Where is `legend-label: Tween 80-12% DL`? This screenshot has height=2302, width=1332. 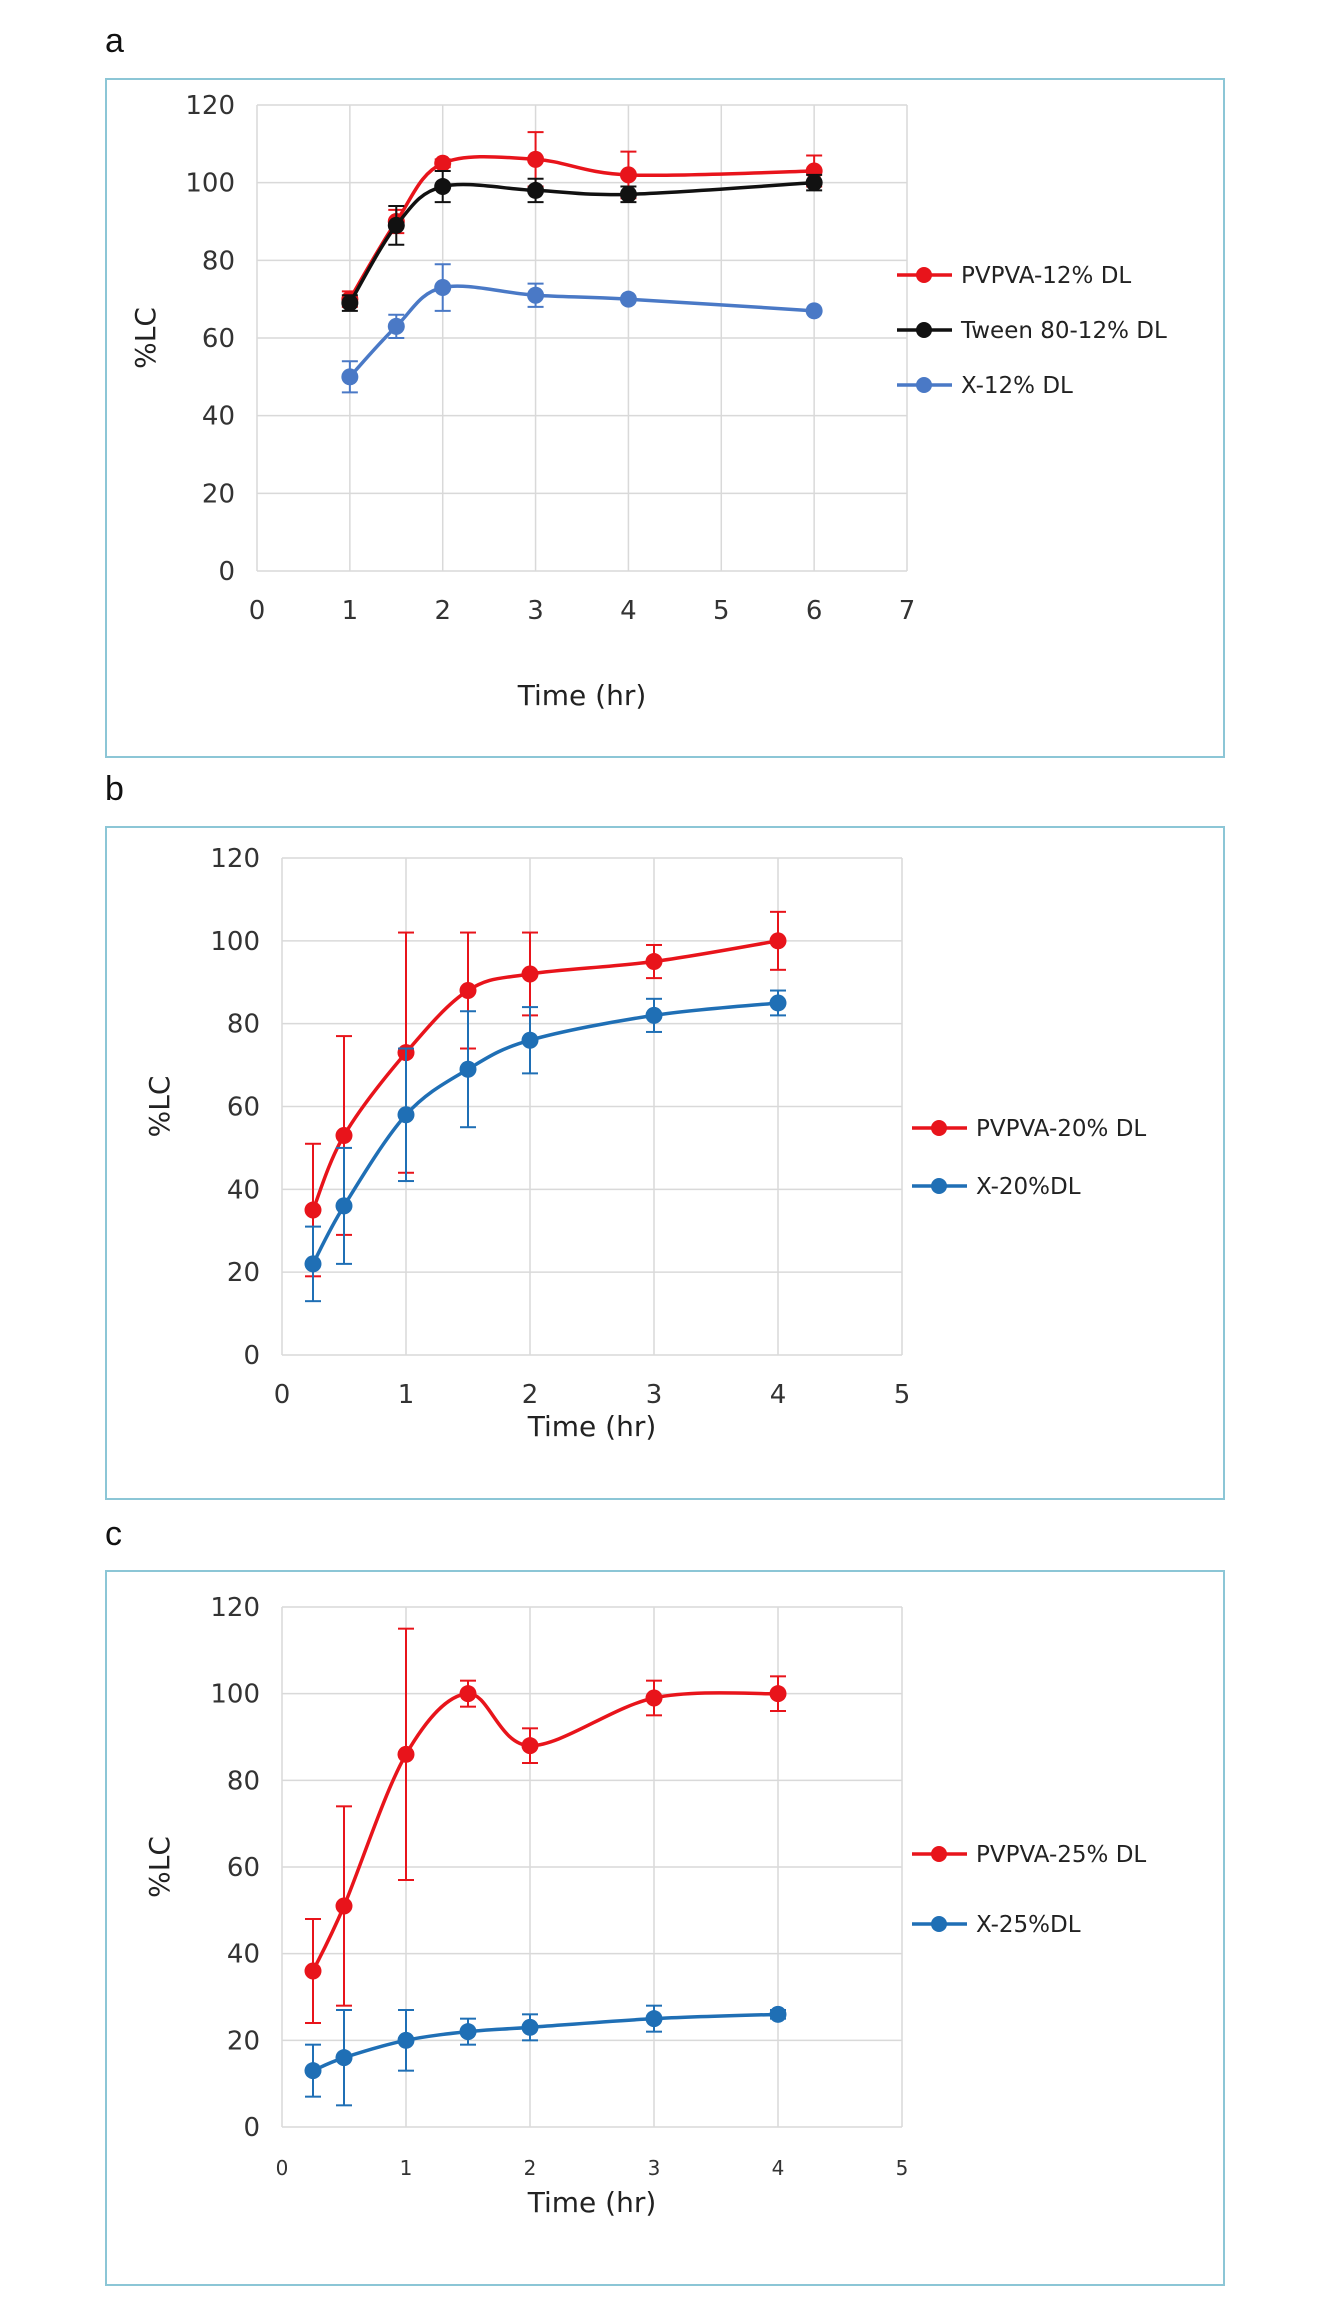
legend-label: Tween 80-12% DL is located at coordinates (1063, 331).